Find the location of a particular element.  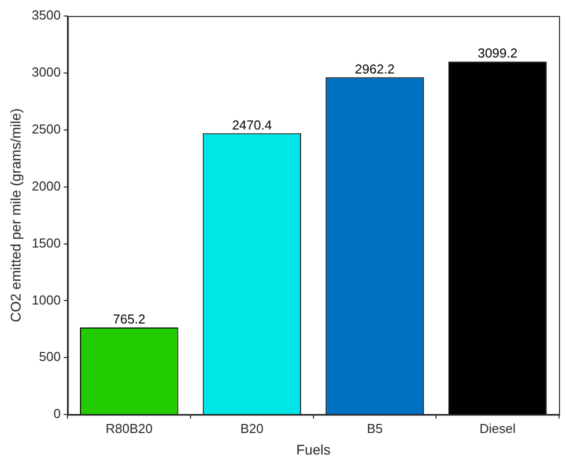

bar is located at coordinates (497, 238).